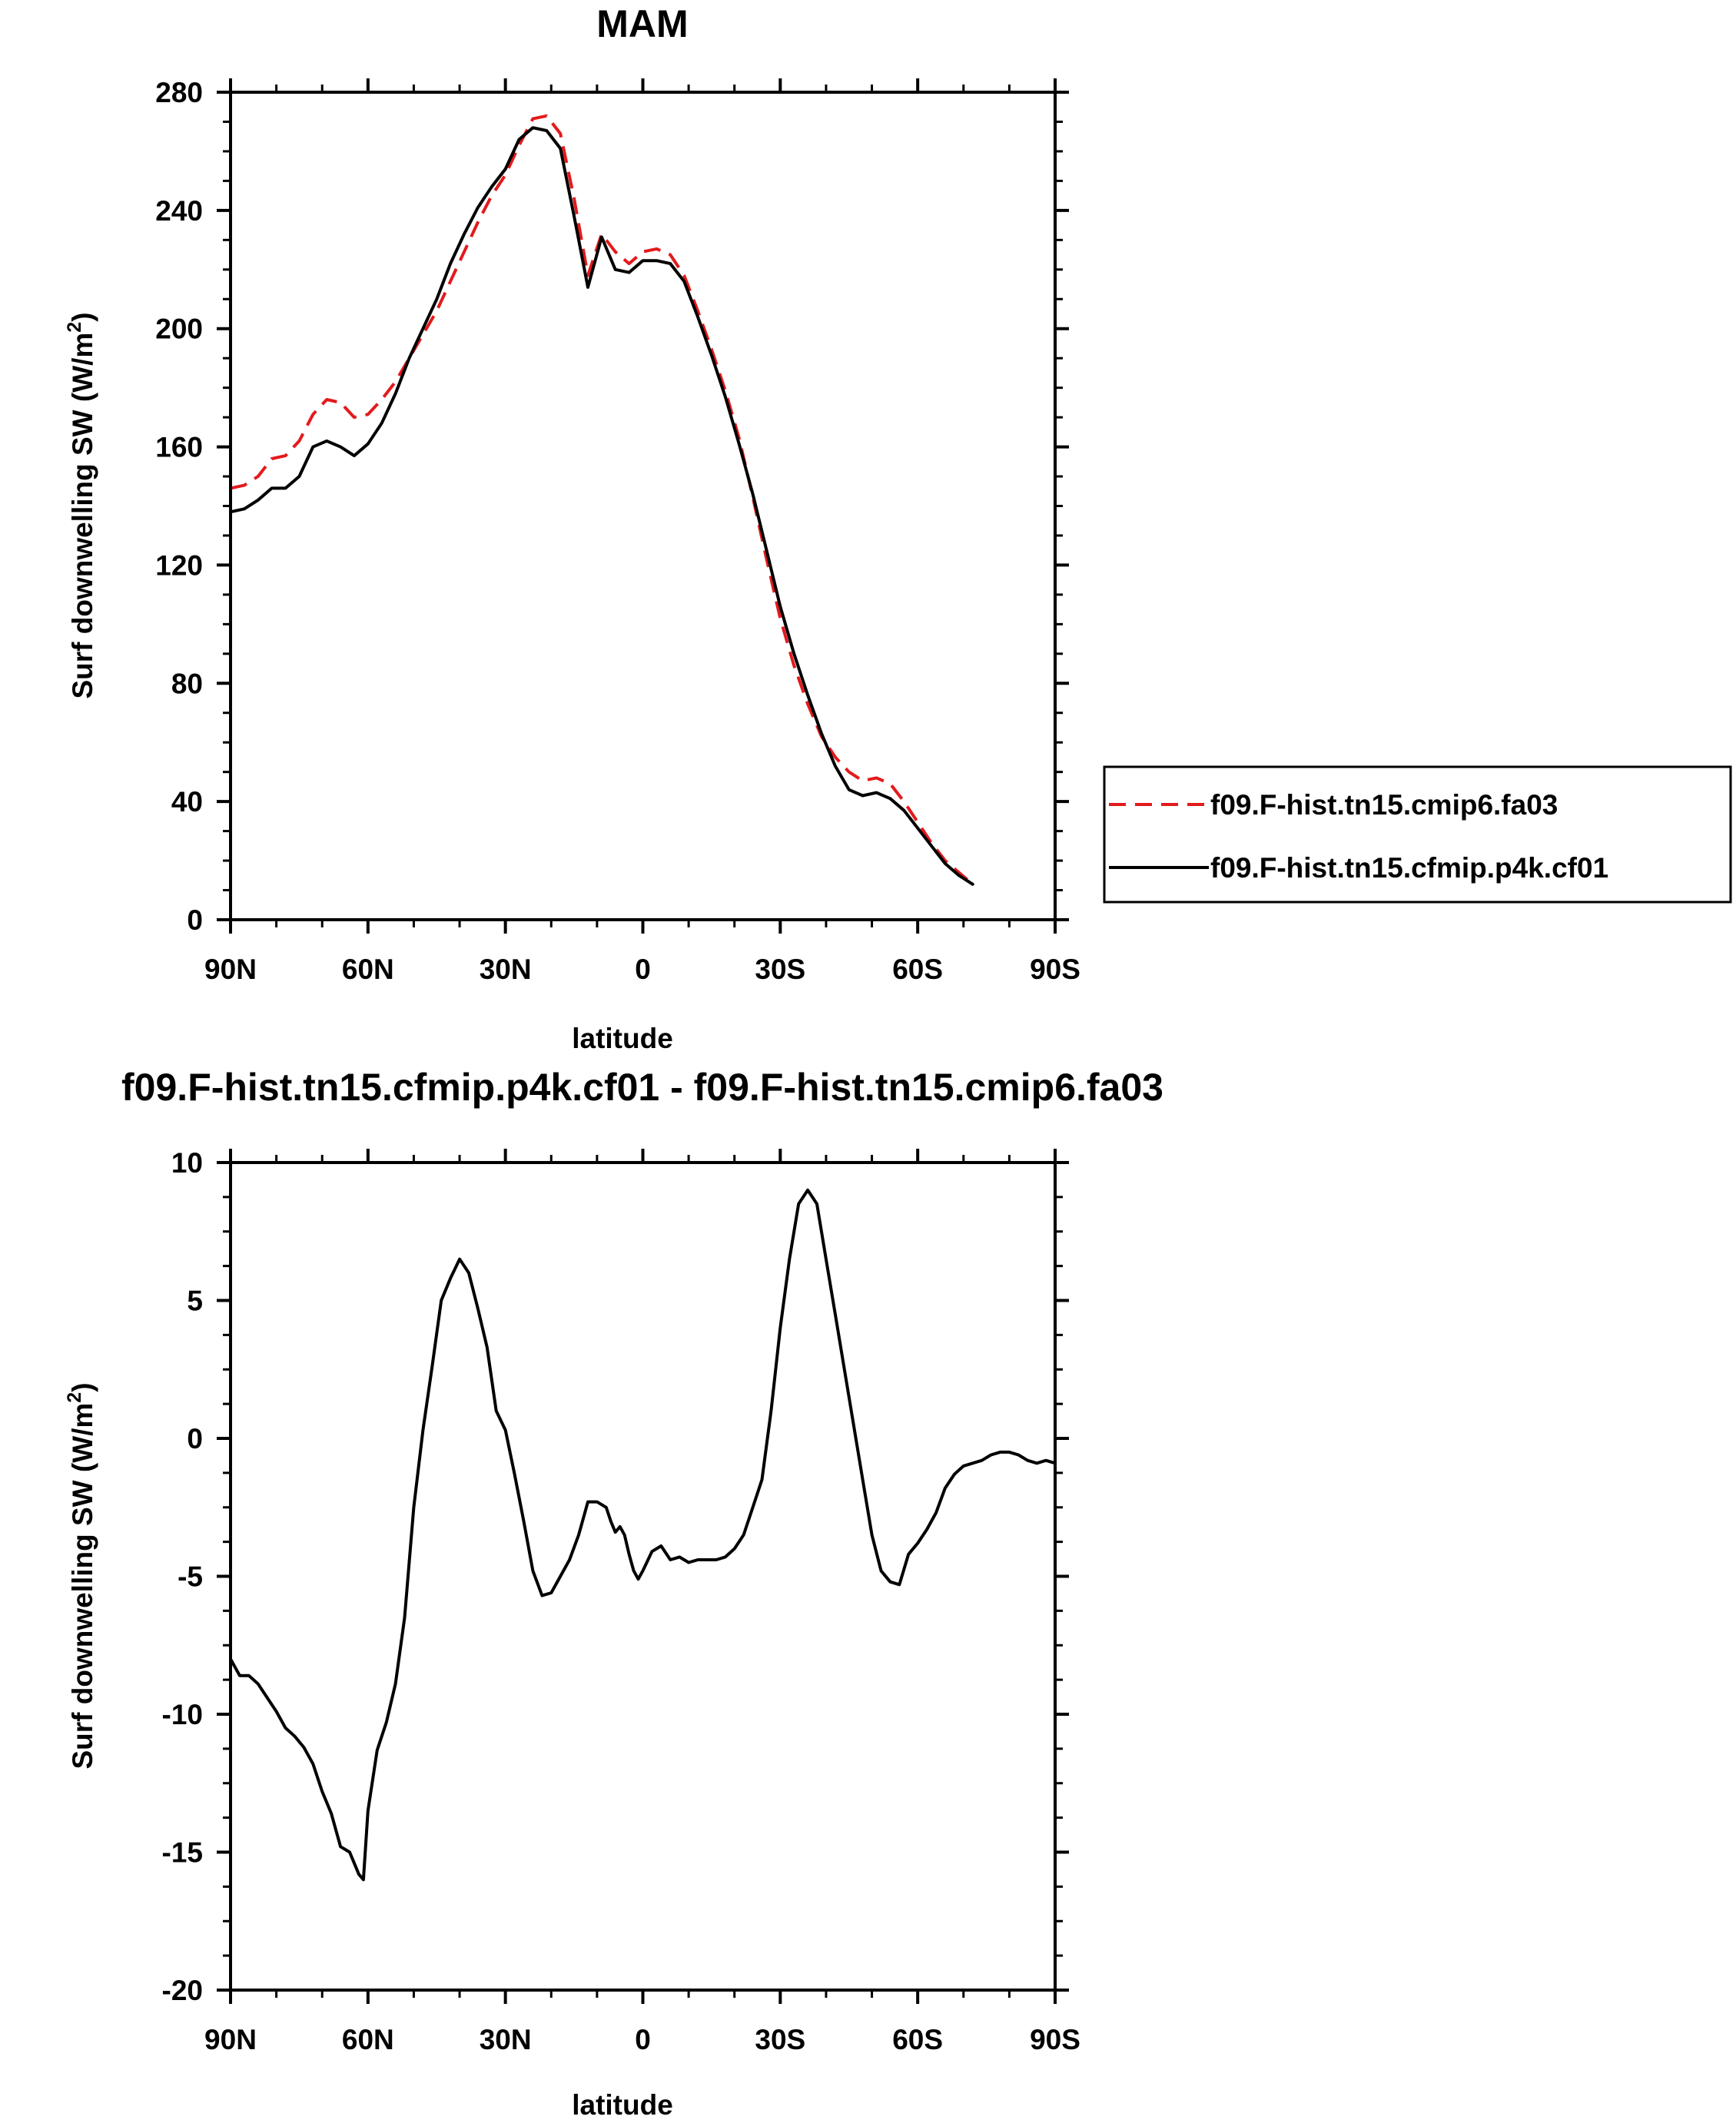 The width and height of the screenshot is (1736, 2123). Describe the element at coordinates (642, 23) in the screenshot. I see `top-chart-title: MAM` at that location.